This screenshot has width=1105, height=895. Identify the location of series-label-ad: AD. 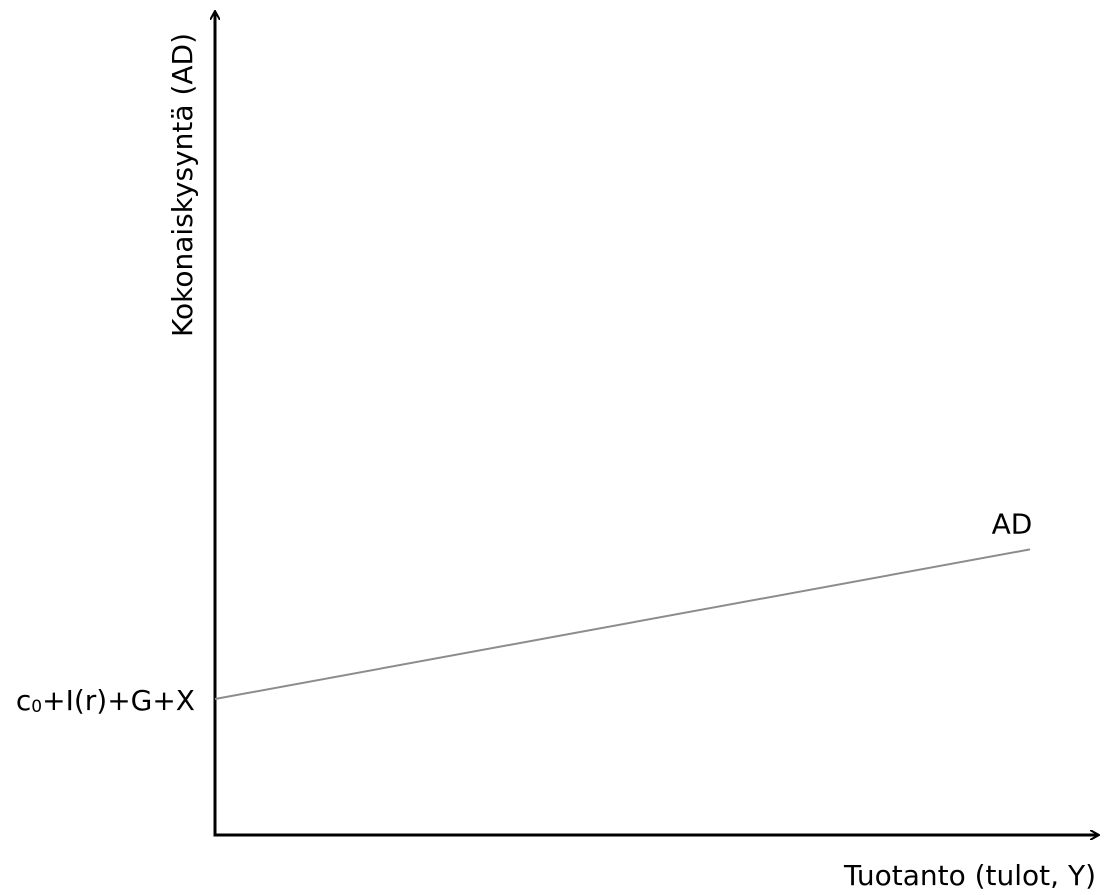
(1012, 523).